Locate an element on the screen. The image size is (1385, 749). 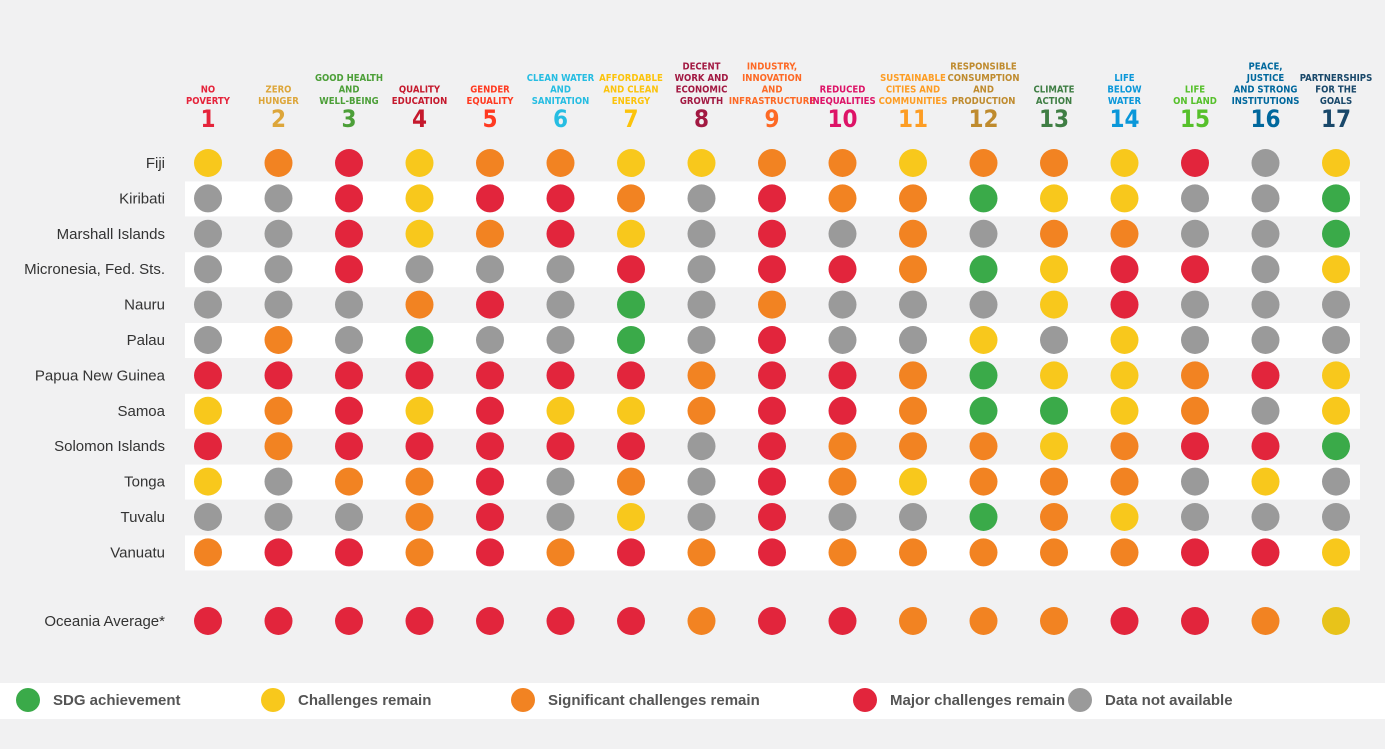
goal-label: INNOVATION is located at coordinates (772, 78).